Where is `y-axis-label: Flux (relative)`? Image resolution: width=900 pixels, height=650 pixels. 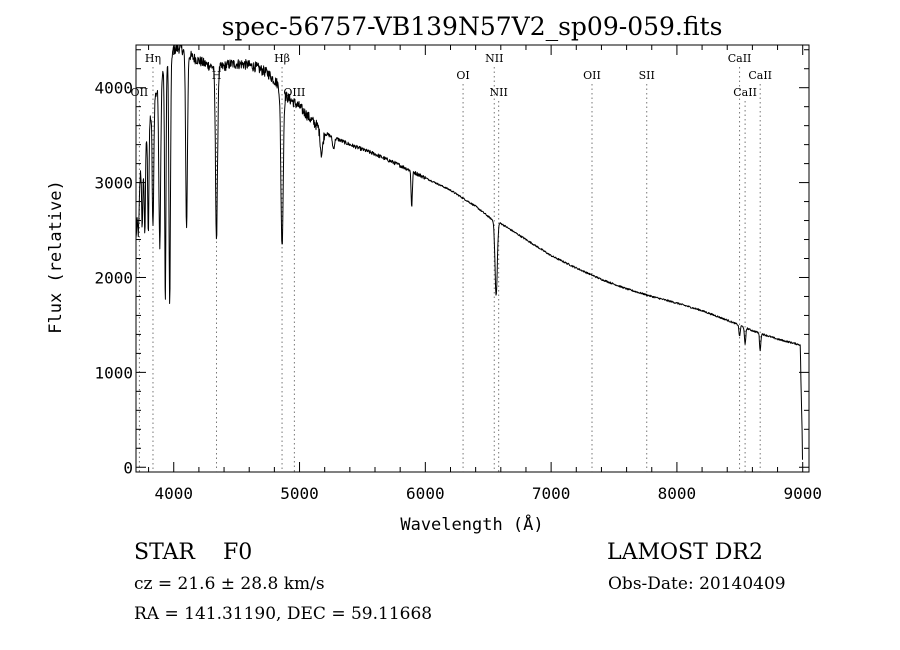
y-axis-label: Flux (relative) is located at coordinates (56, 257).